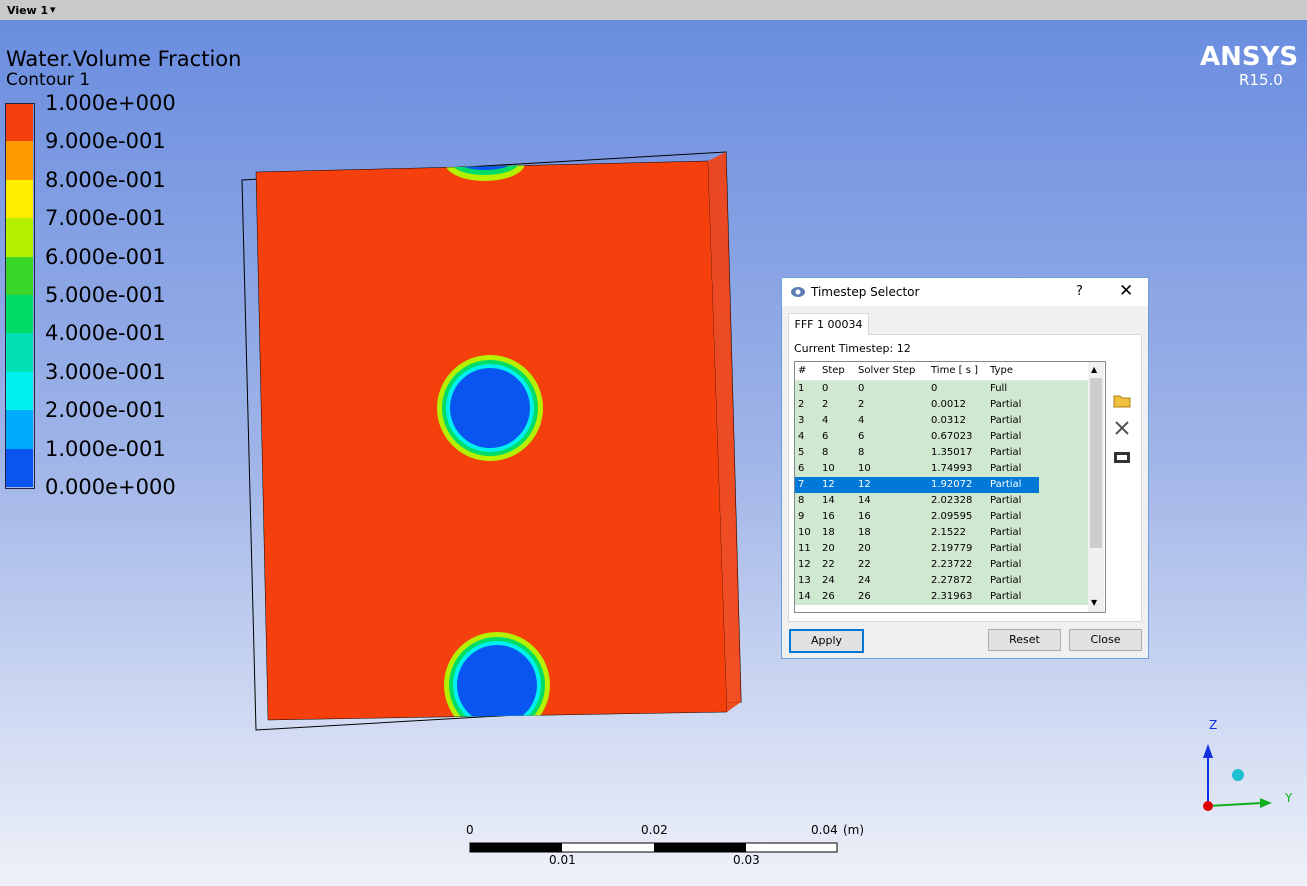  Describe the element at coordinates (952, 468) in the screenshot. I see `cell: 1.74993` at that location.